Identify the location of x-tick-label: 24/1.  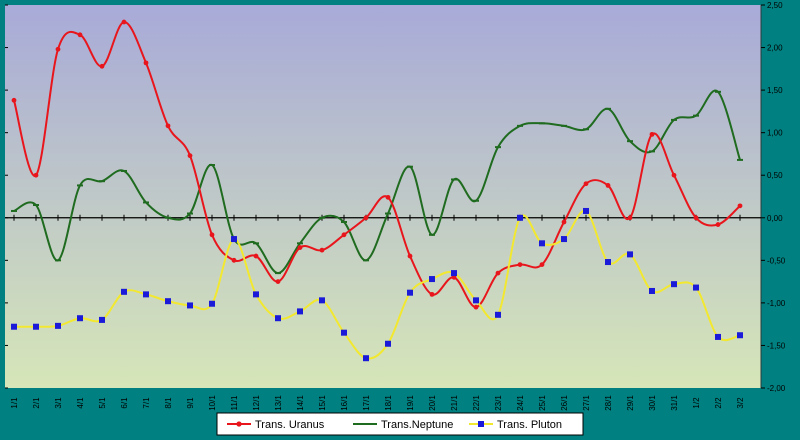
(520, 403).